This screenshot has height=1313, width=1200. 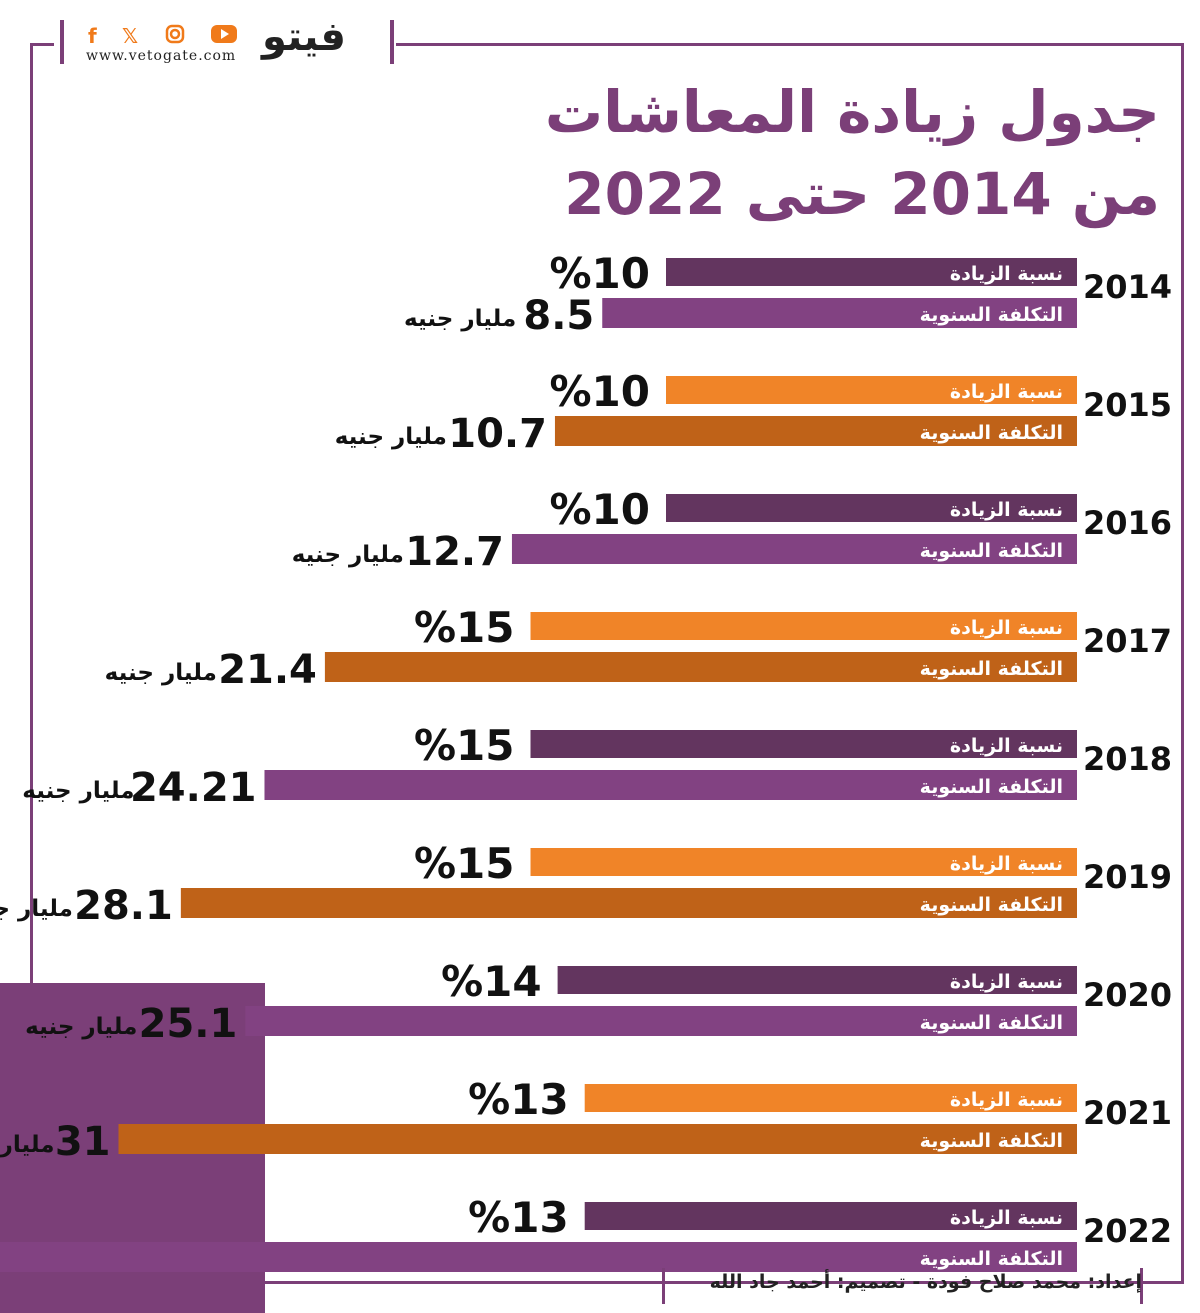 What do you see at coordinates (454, 552) in the screenshot?
I see `cost-value-label: 12.7` at bounding box center [454, 552].